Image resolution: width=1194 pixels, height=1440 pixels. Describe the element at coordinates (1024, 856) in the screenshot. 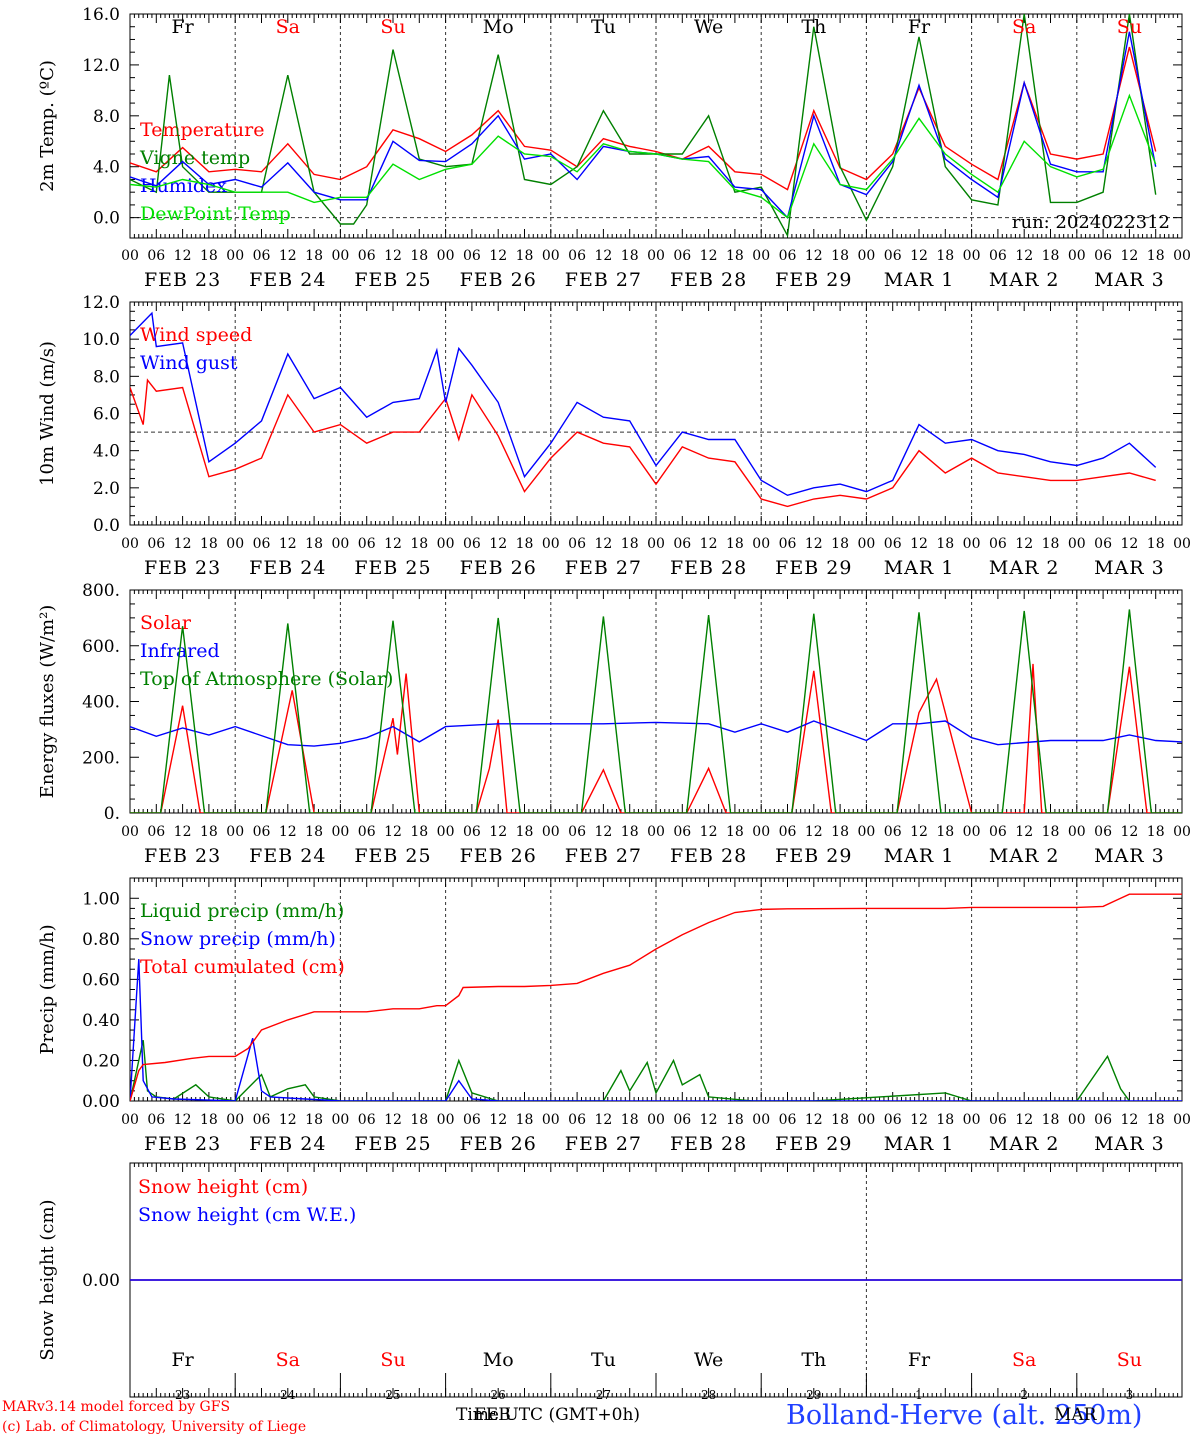

I see `date-label: MAR 2` at that location.